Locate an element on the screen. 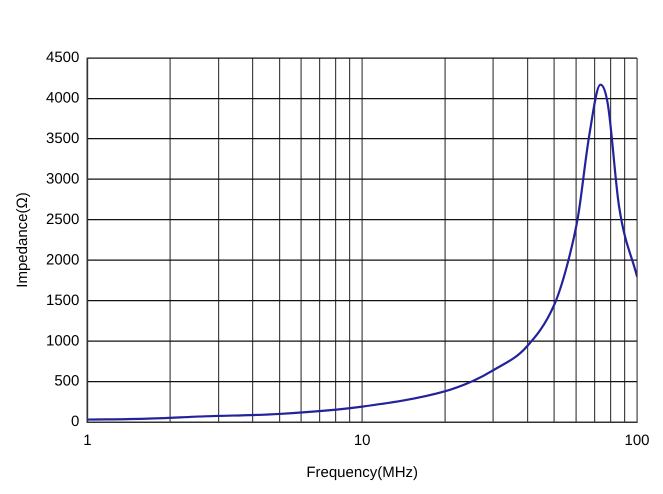  y-tick-label: 2500 is located at coordinates (63, 219).